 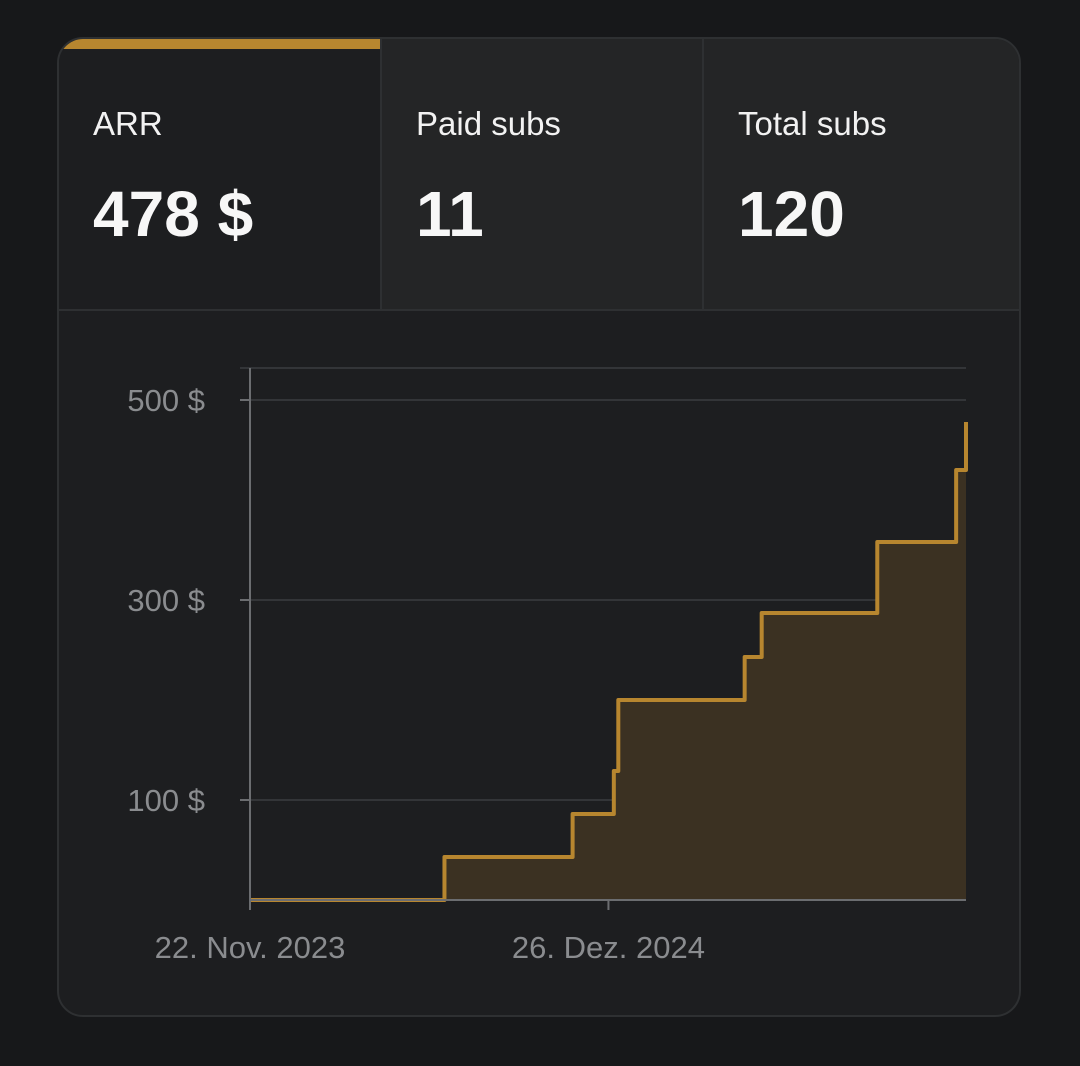 What do you see at coordinates (250, 947) in the screenshot?
I see `x-tick-label: 22. Nov. 2023` at bounding box center [250, 947].